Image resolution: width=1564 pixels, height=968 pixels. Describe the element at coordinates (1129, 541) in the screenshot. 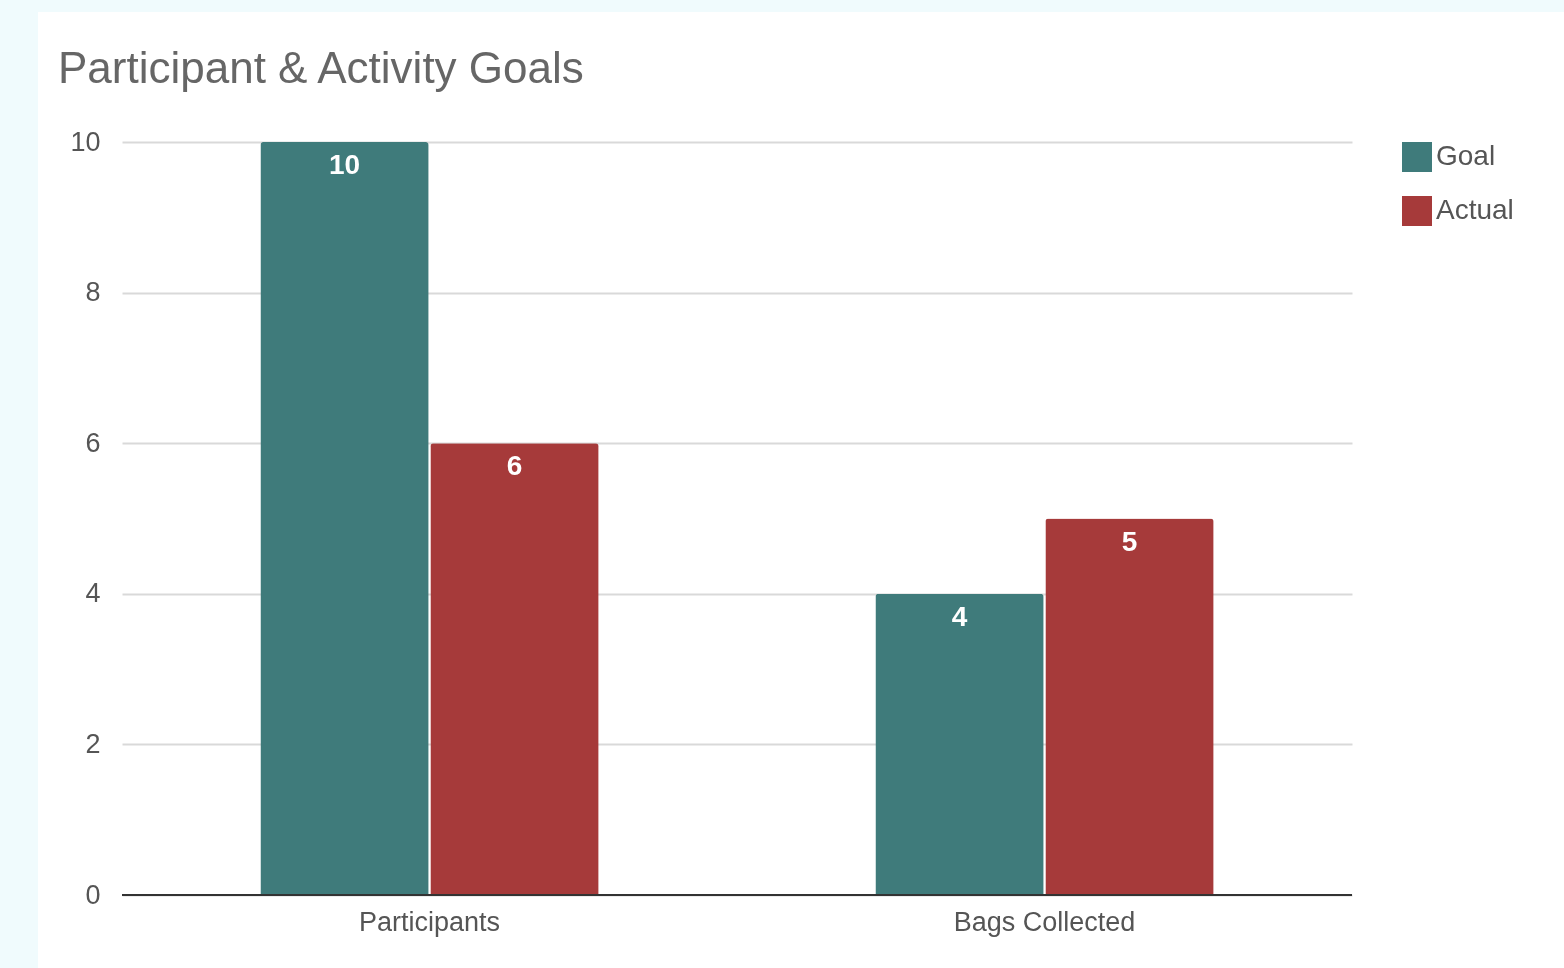

I see `data-label: 5` at that location.